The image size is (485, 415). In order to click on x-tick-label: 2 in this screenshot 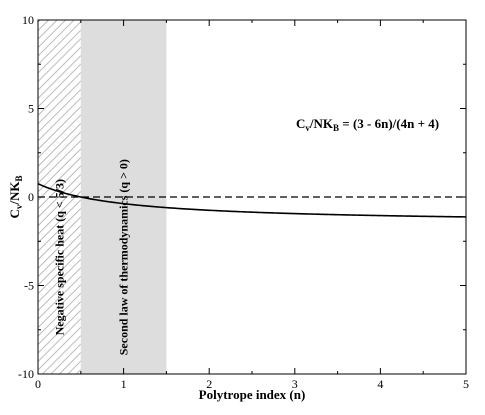, I will do `click(209, 384)`.